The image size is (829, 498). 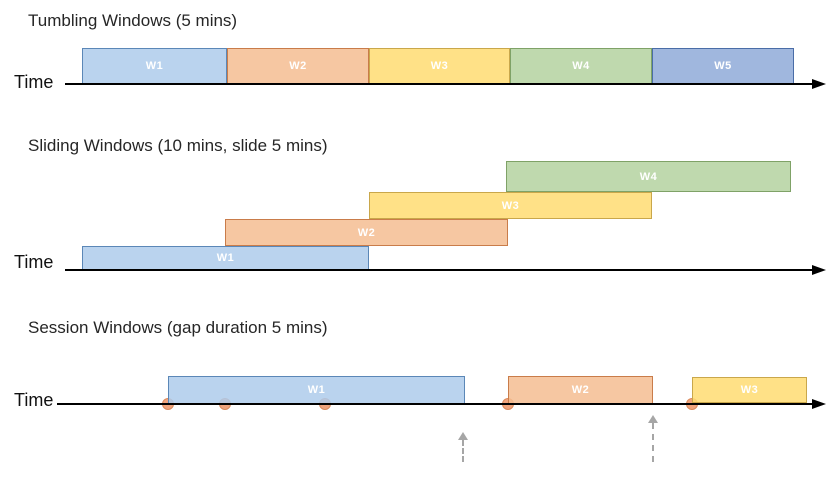 I want to click on tumbling-window-box-w2: W2, so click(x=298, y=66).